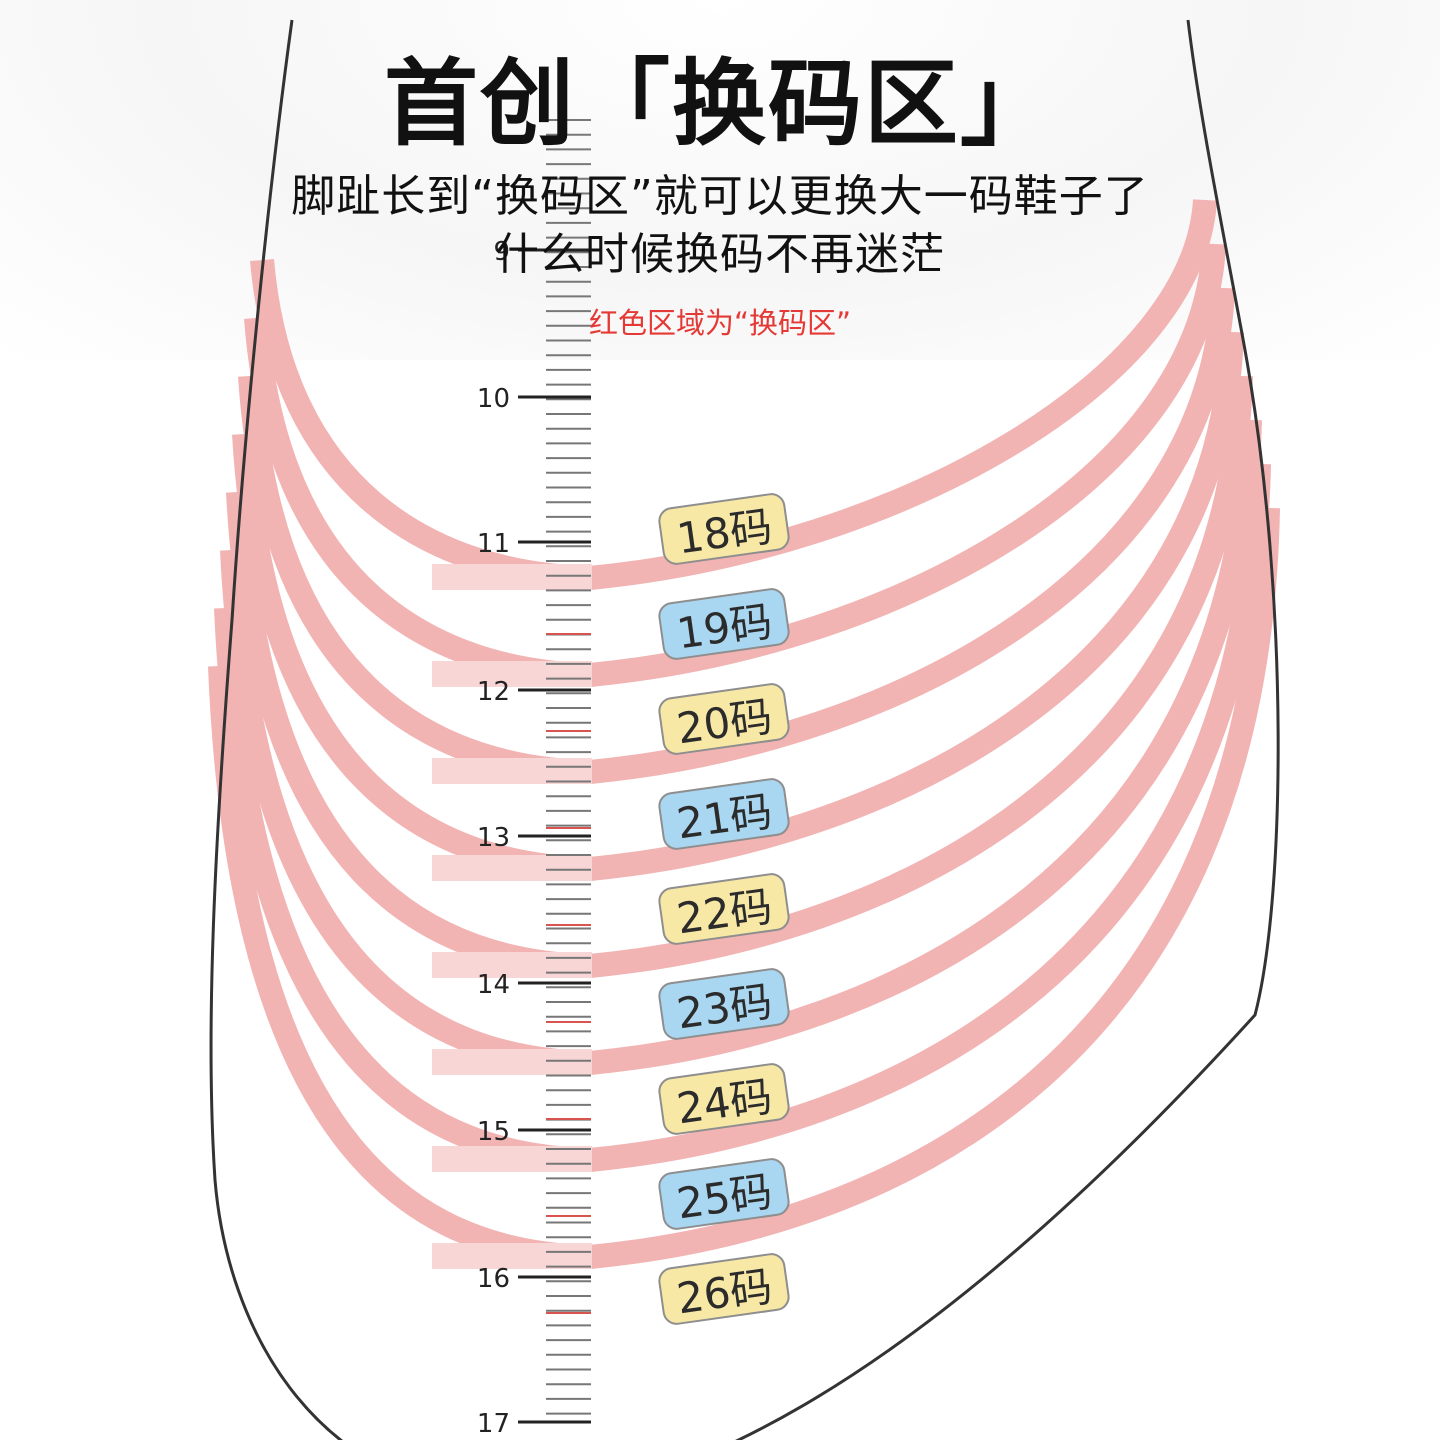  Describe the element at coordinates (493, 692) in the screenshot. I see `ruler-label: 12` at that location.